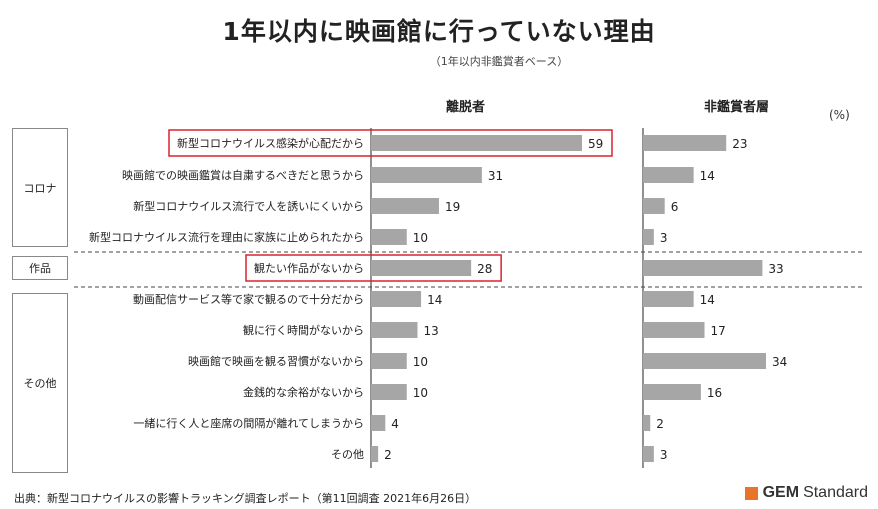 The image size is (878, 509). Describe the element at coordinates (499, 61) in the screenshot. I see `chart-subtitle: （1年以内非鑑賞者ベース）` at that location.